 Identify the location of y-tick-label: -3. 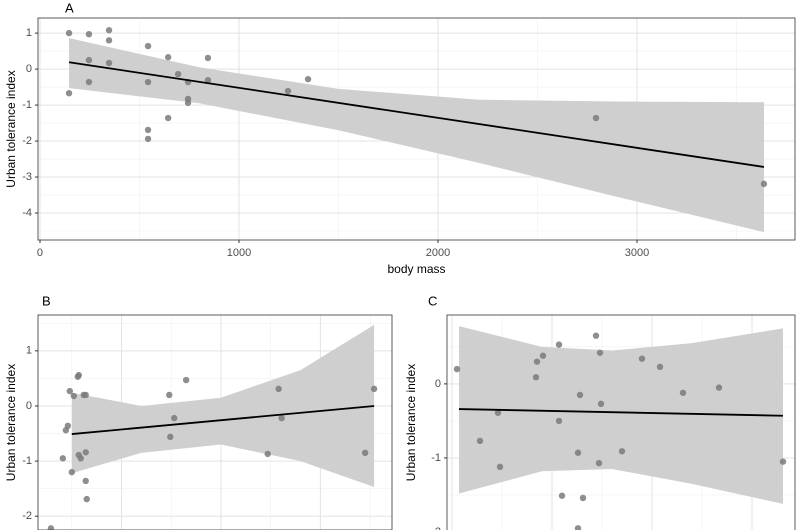
(27, 177).